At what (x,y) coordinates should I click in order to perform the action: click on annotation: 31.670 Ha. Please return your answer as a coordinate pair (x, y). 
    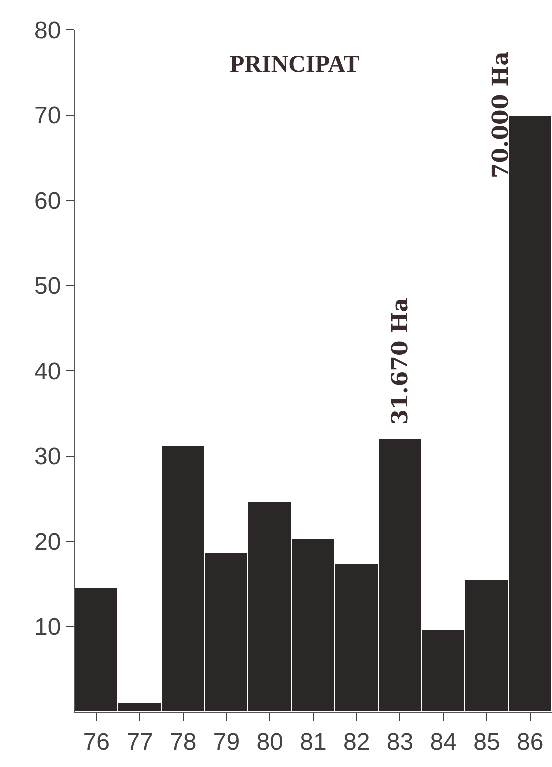
    Looking at the image, I should click on (401, 361).